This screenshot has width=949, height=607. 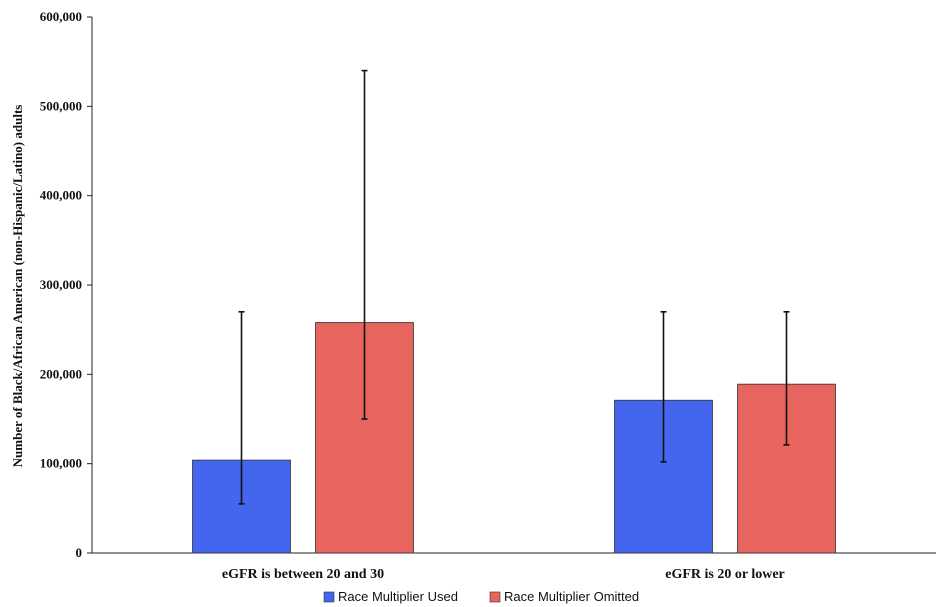 What do you see at coordinates (61, 284) in the screenshot?
I see `y-tick-label: 300,000` at bounding box center [61, 284].